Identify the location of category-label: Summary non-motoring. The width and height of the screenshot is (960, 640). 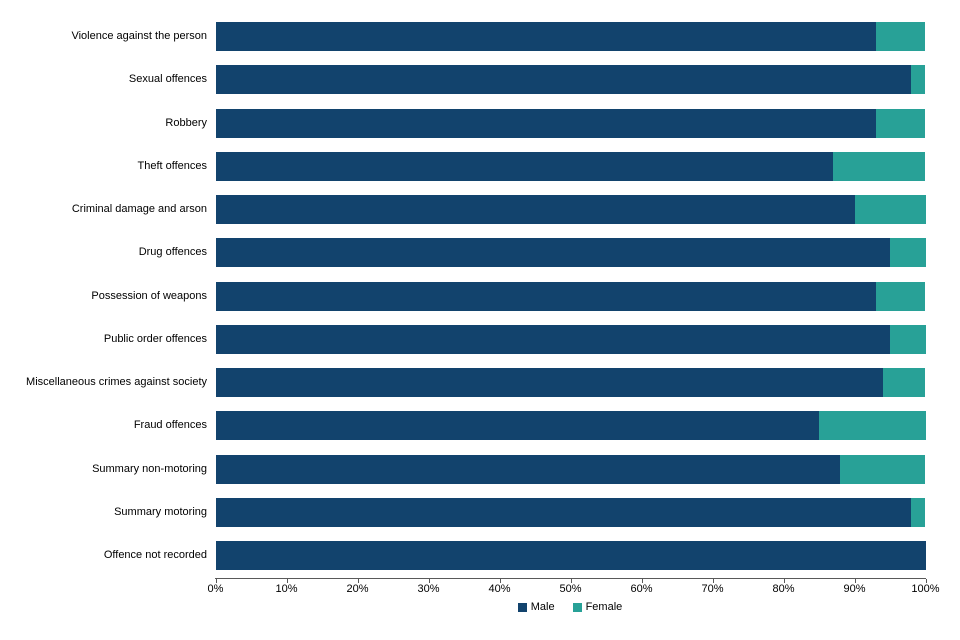
(149, 468).